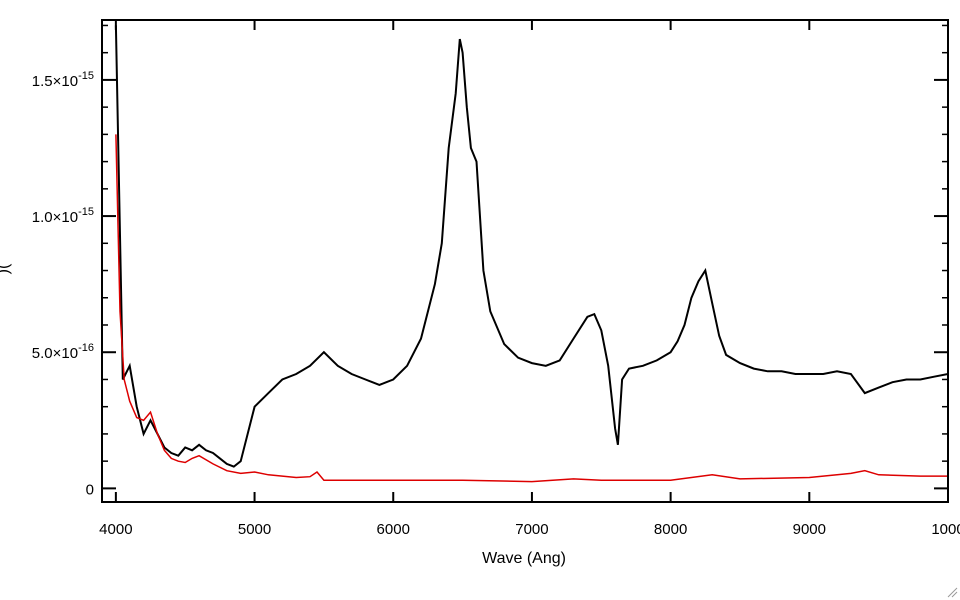 Image resolution: width=960 pixels, height=600 pixels. Describe the element at coordinates (6, 268) in the screenshot. I see `y-axis-label-fragment: )(` at that location.